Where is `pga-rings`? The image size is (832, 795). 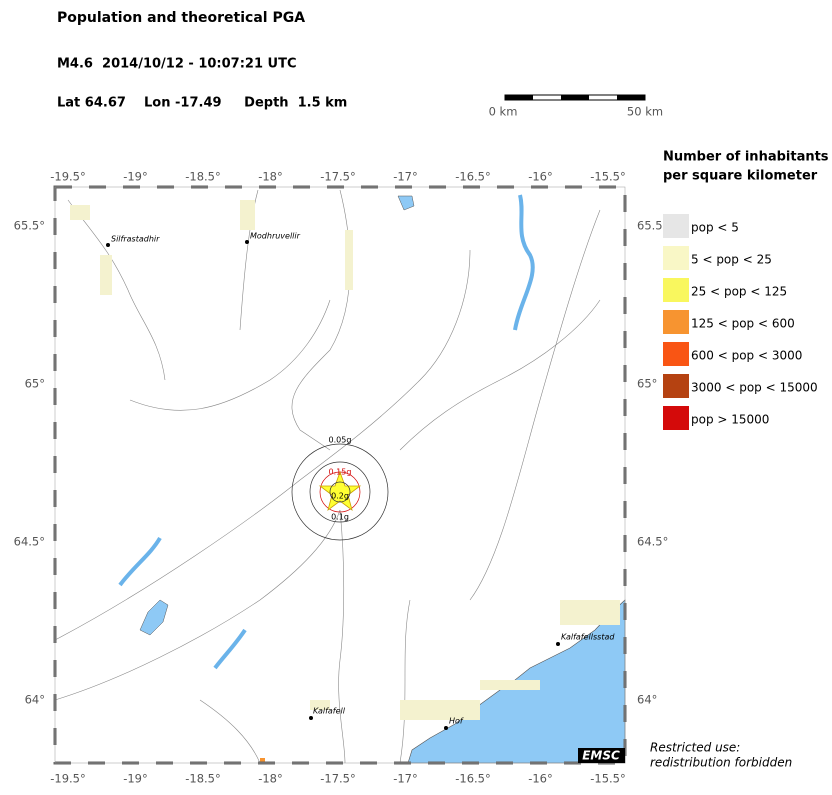
pga-rings is located at coordinates (340, 492).